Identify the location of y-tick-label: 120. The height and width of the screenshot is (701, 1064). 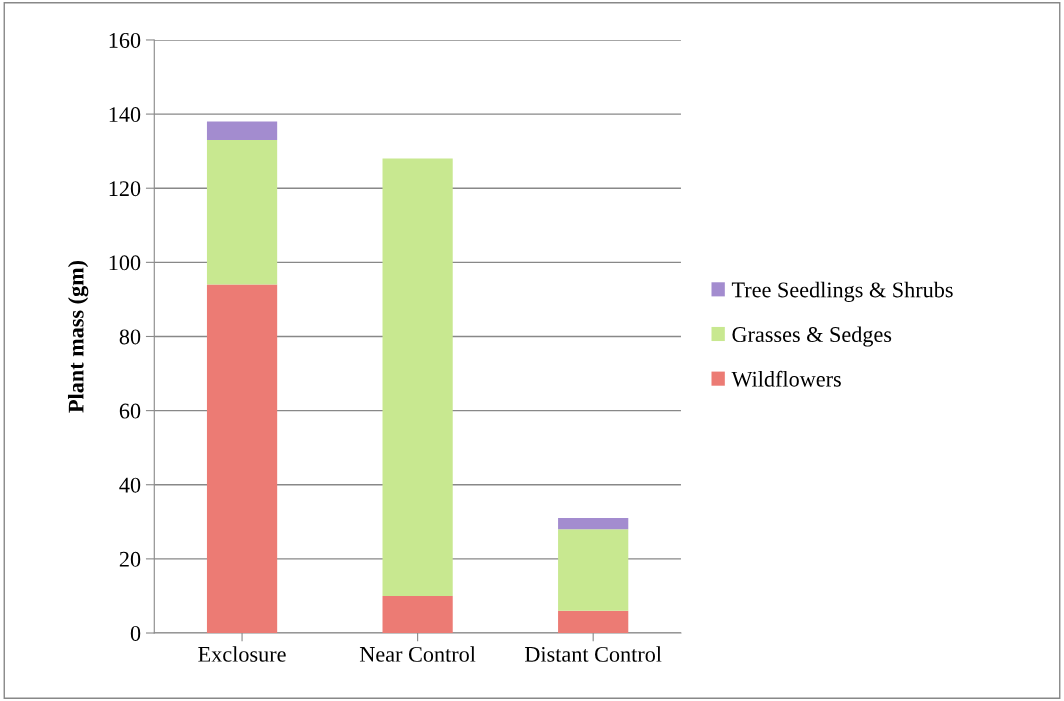
(125, 189).